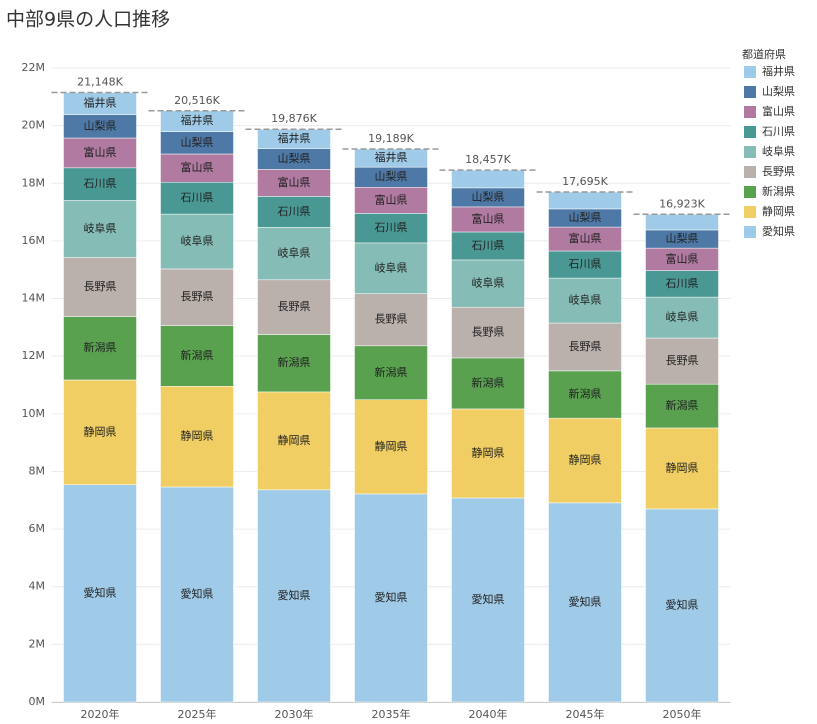  I want to click on y-tick-label: 14M, so click(34, 298).